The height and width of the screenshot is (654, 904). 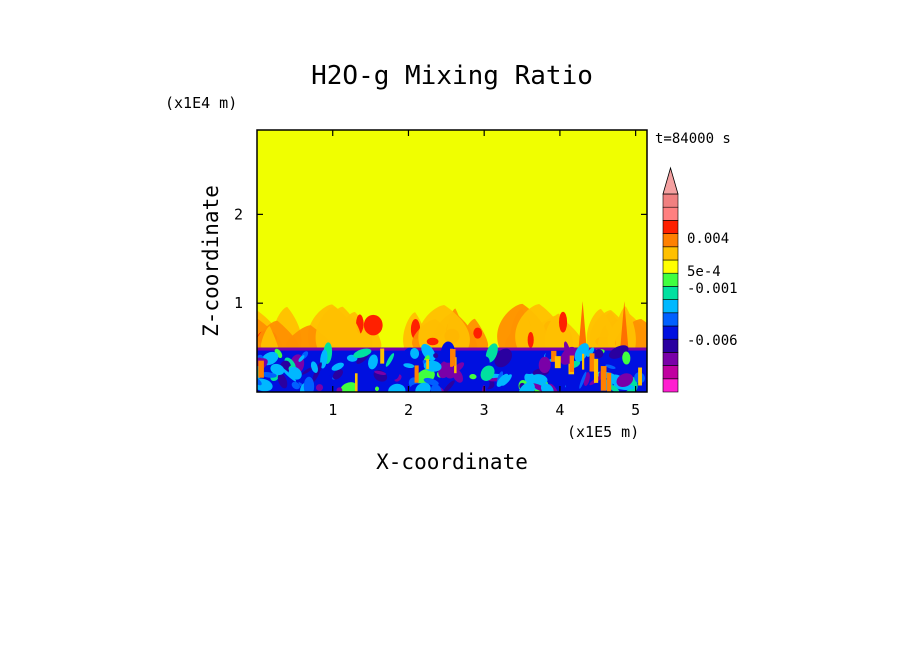 I want to click on y-axis-ticks: 12, so click(x=440, y=258).